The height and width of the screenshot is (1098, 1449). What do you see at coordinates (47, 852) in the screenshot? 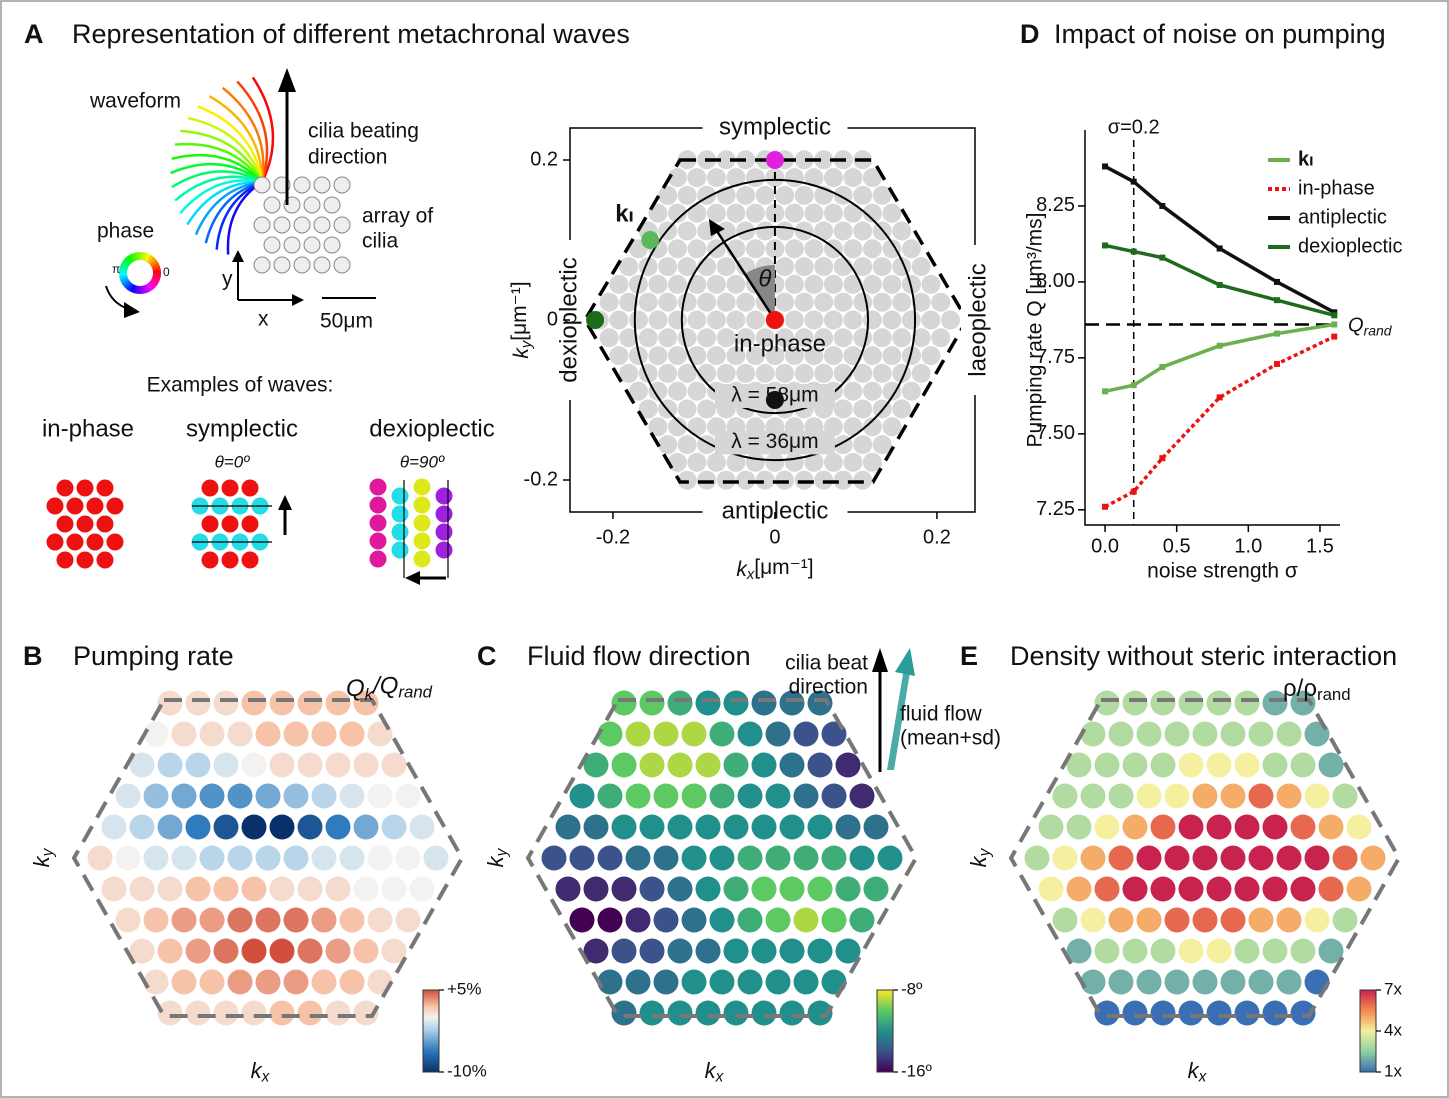
I see `label-part: y` at bounding box center [47, 852].